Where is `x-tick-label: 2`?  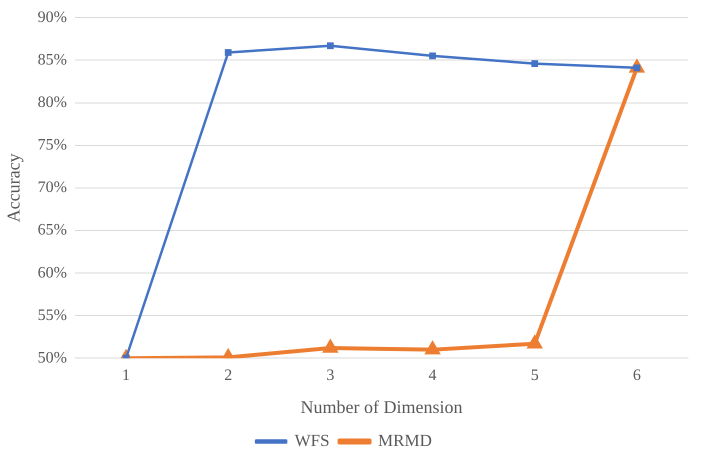
x-tick-label: 2 is located at coordinates (228, 375).